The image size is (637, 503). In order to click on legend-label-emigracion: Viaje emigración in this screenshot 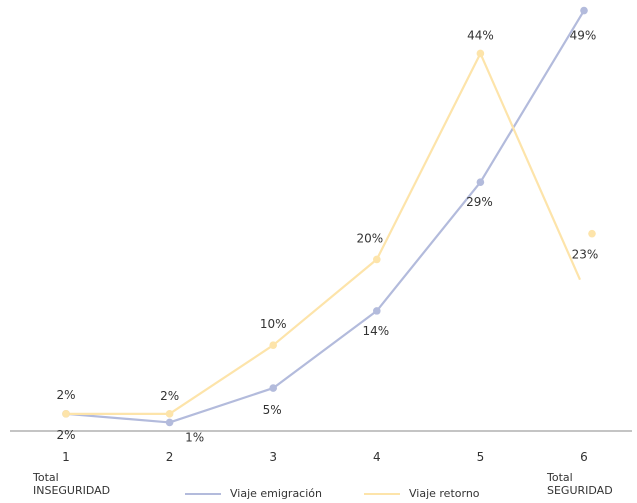, I will do `click(276, 493)`.